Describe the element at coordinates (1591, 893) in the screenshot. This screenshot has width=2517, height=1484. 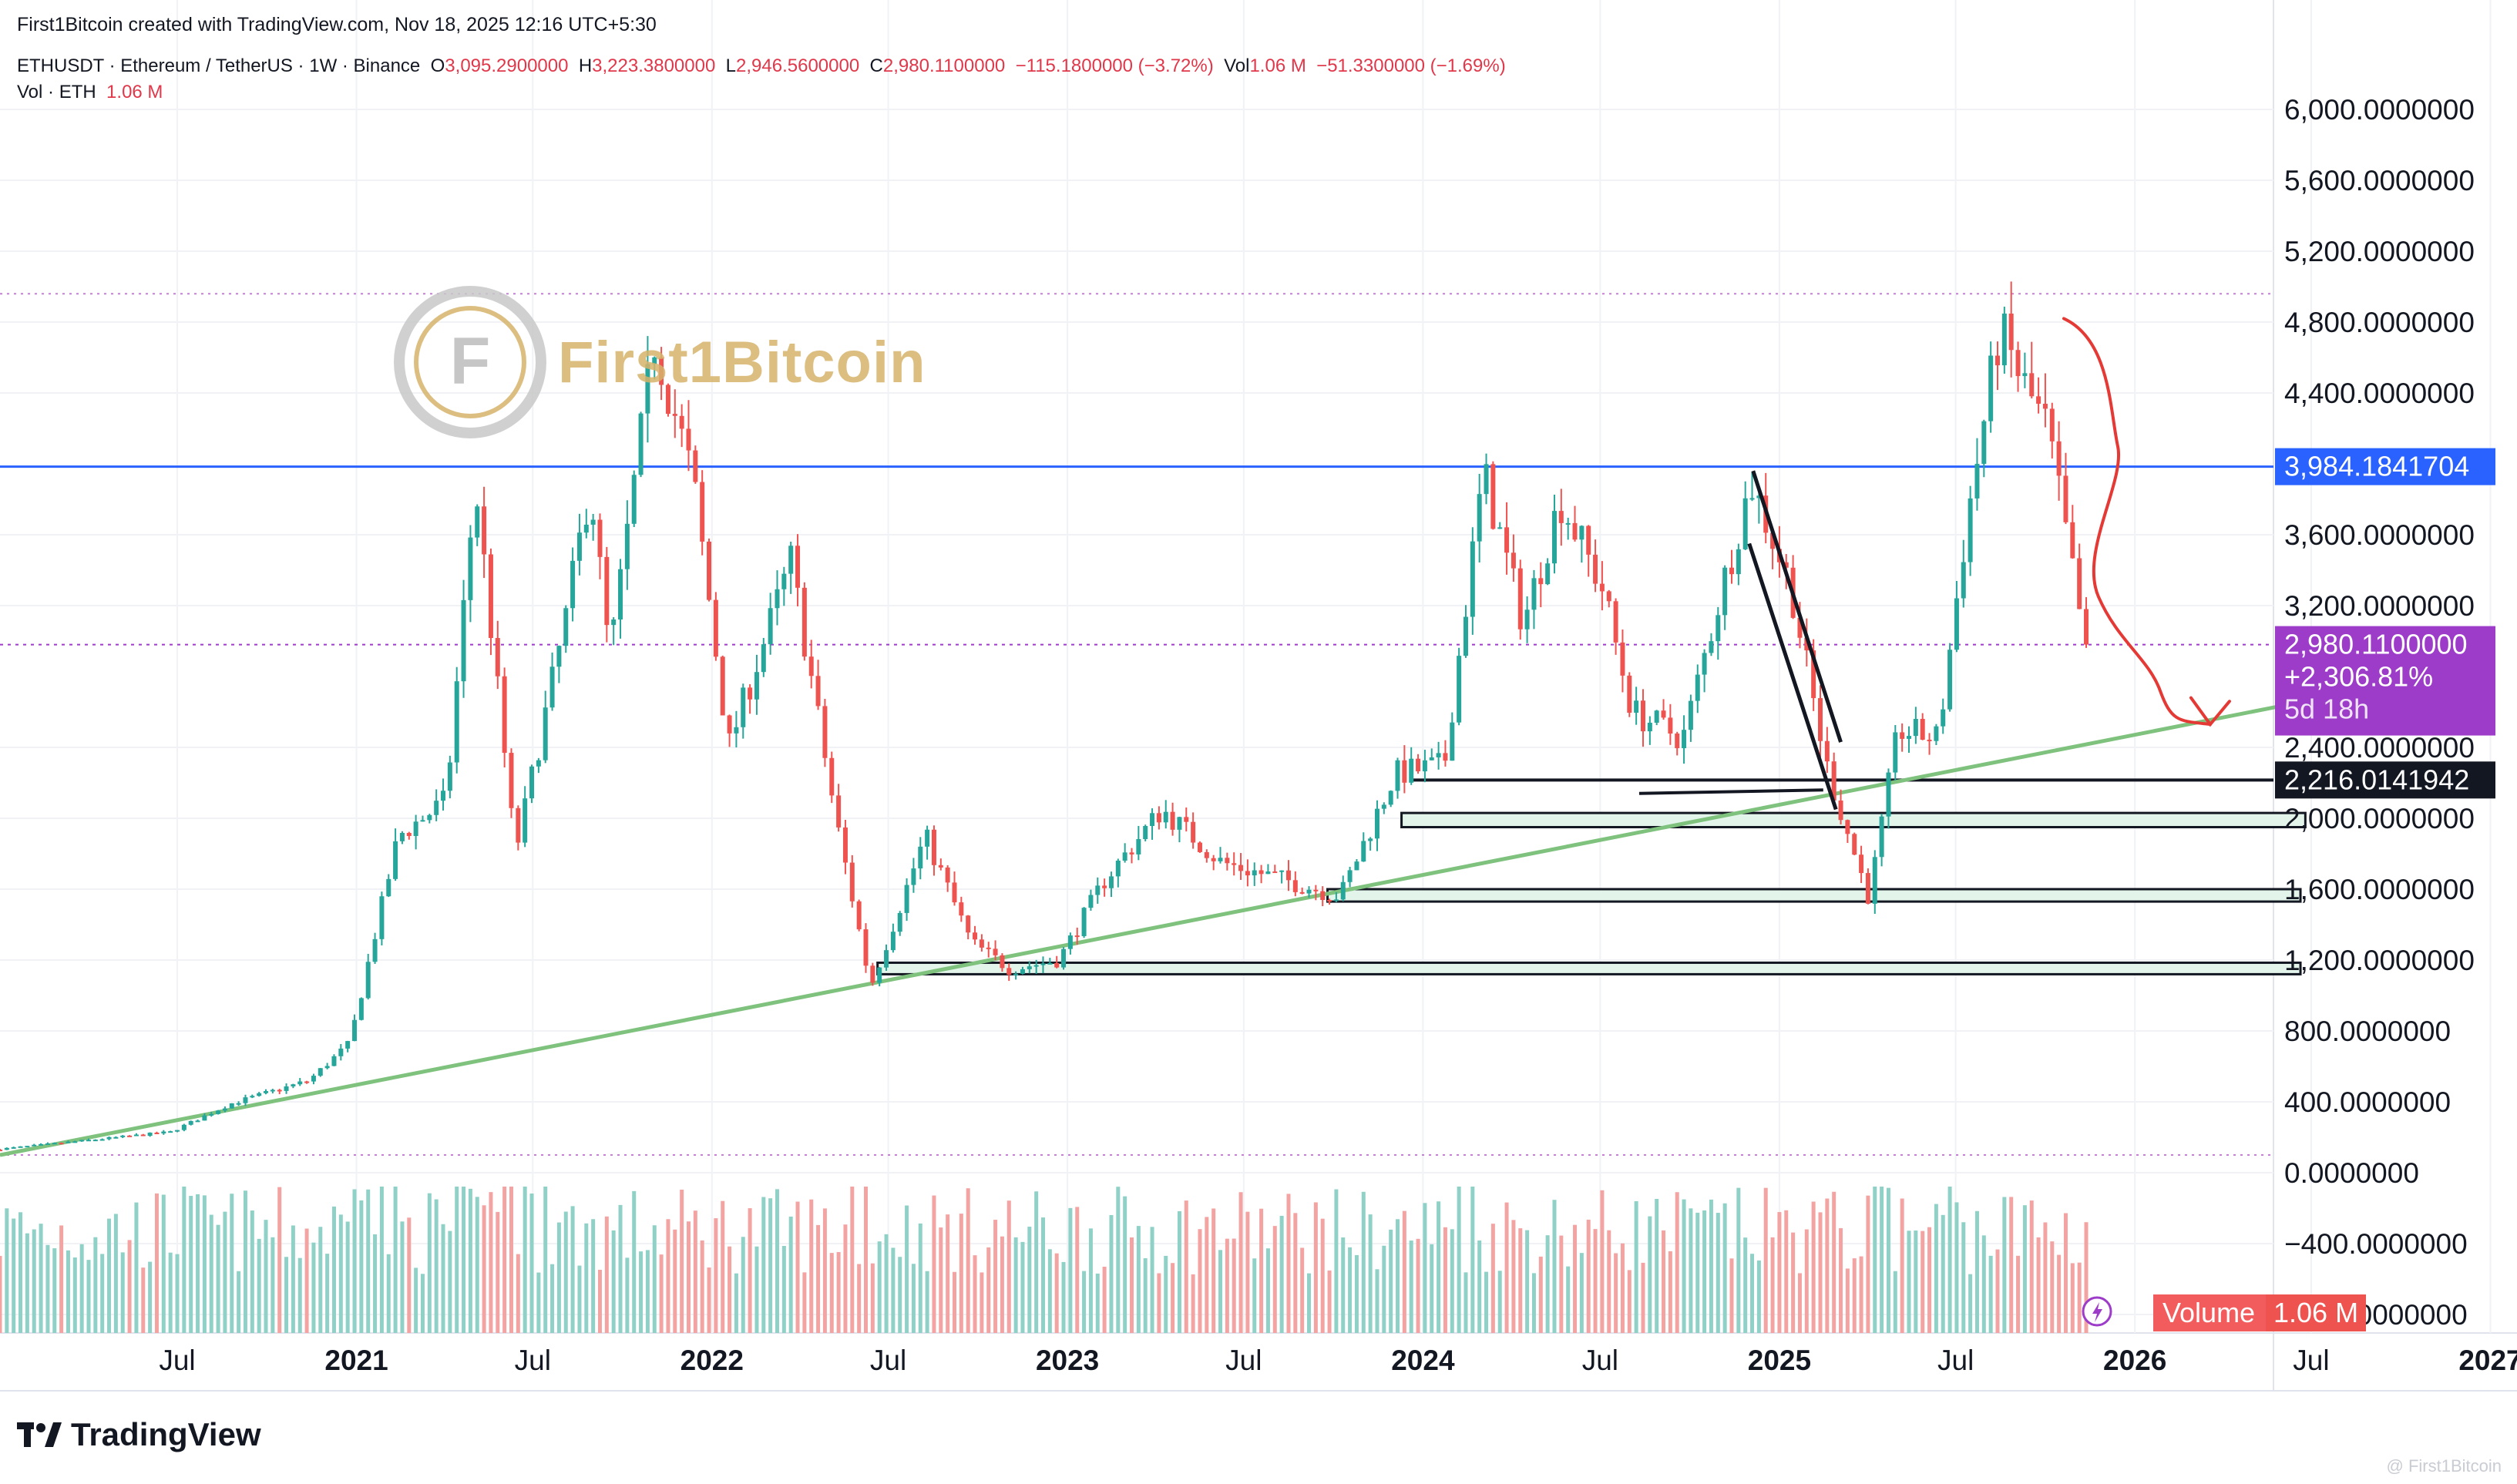
I see `support-zones` at that location.